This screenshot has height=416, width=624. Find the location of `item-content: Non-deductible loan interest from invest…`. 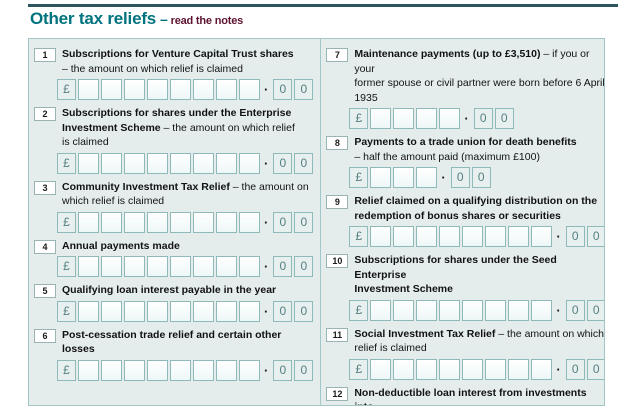

item-content: Non-deductible loan interest from invest… is located at coordinates (479, 396).